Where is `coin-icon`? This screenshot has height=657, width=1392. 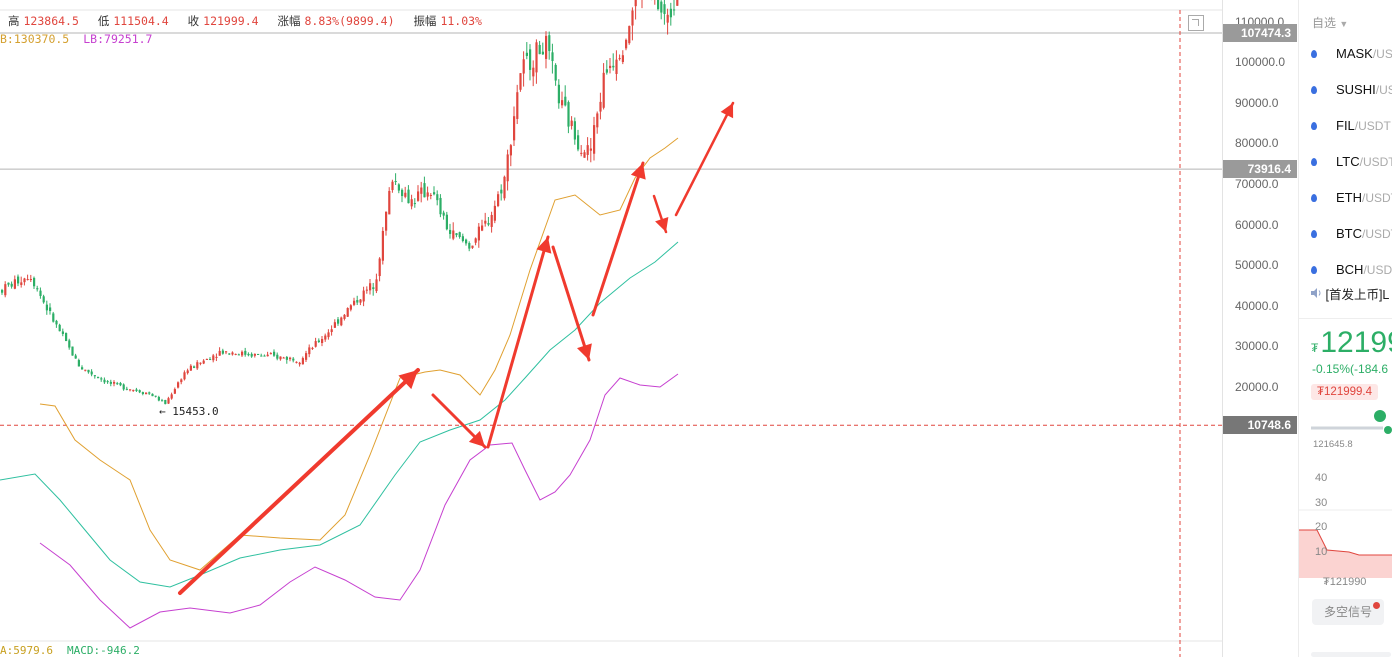 coin-icon is located at coordinates (1314, 126).